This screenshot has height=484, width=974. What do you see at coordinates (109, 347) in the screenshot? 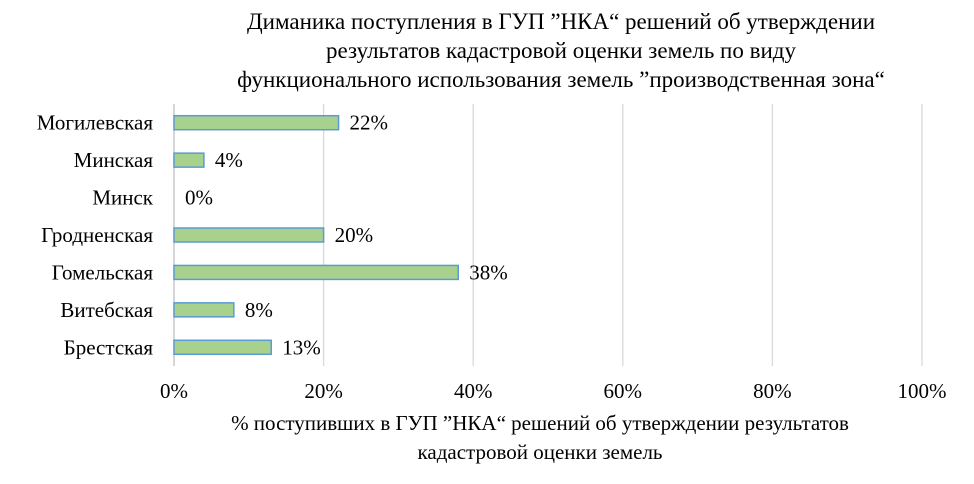
I see `category-label-6: Брестская` at bounding box center [109, 347].